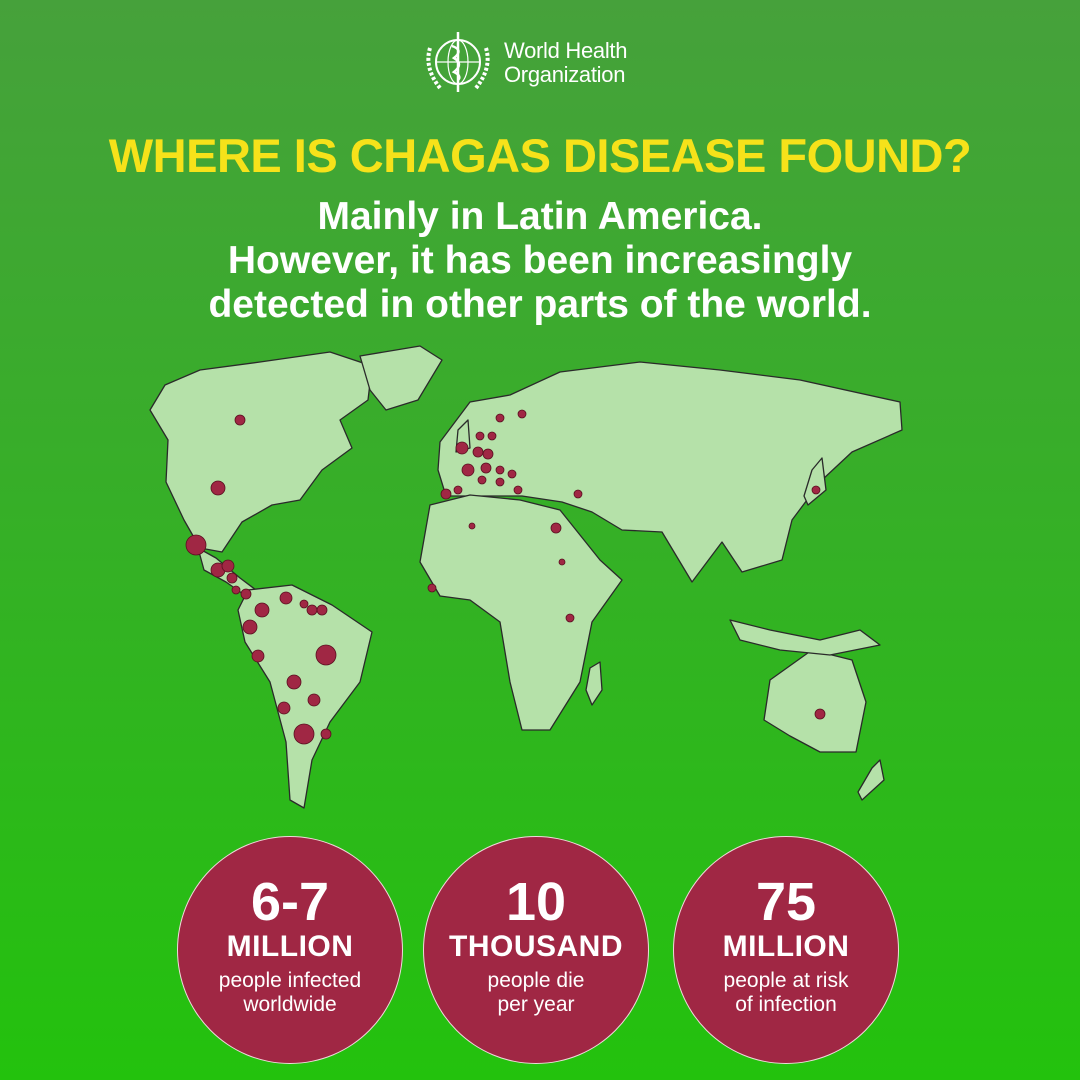  What do you see at coordinates (786, 980) in the screenshot?
I see `stat-desc: people at risk` at bounding box center [786, 980].